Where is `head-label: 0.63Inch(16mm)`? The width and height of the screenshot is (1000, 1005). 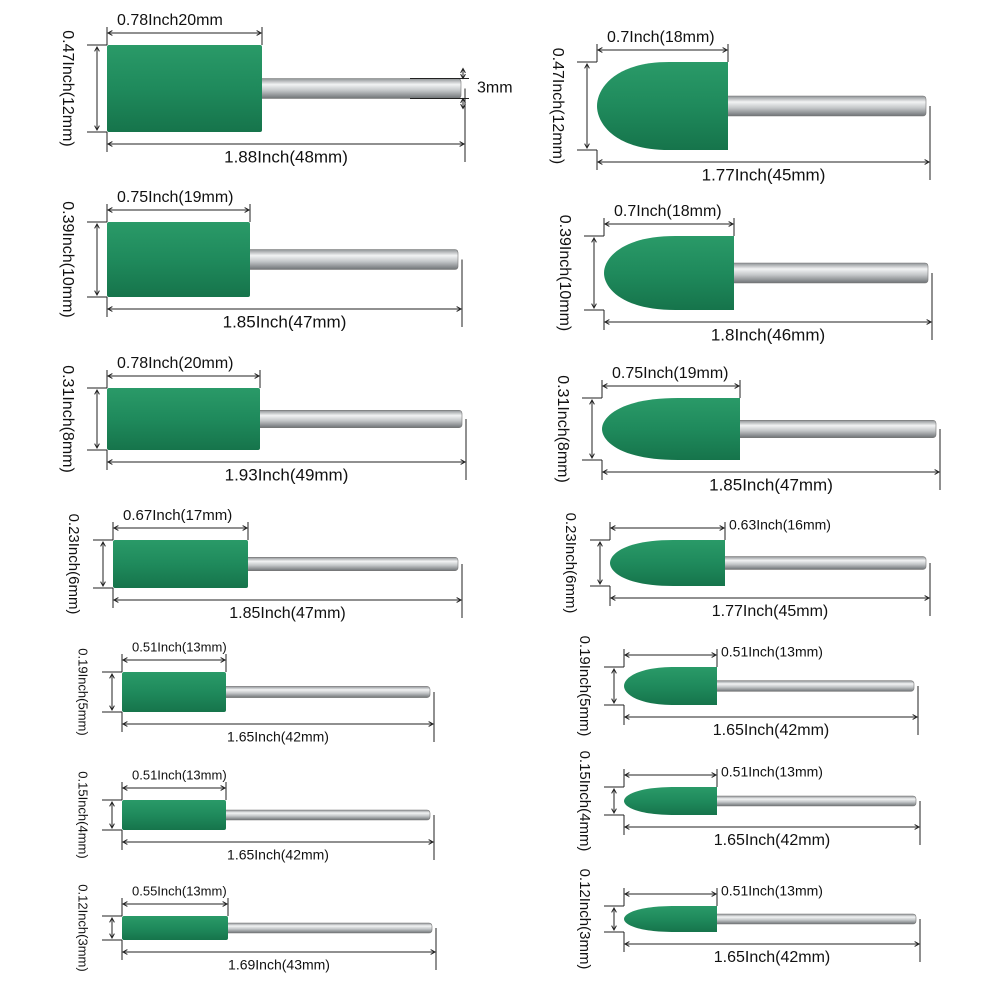
head-label: 0.63Inch(16mm) is located at coordinates (780, 525).